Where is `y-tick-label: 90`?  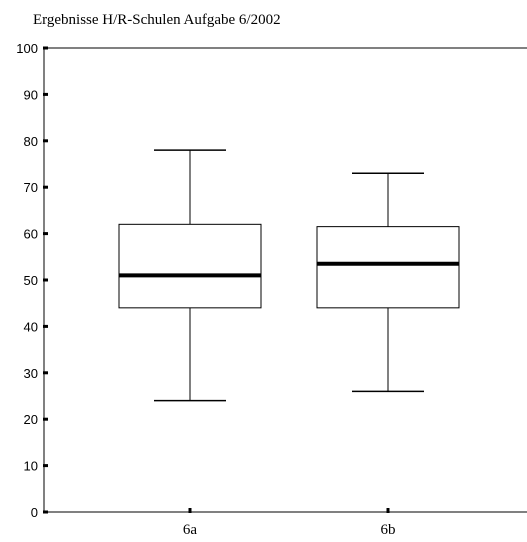 y-tick-label: 90 is located at coordinates (31, 94).